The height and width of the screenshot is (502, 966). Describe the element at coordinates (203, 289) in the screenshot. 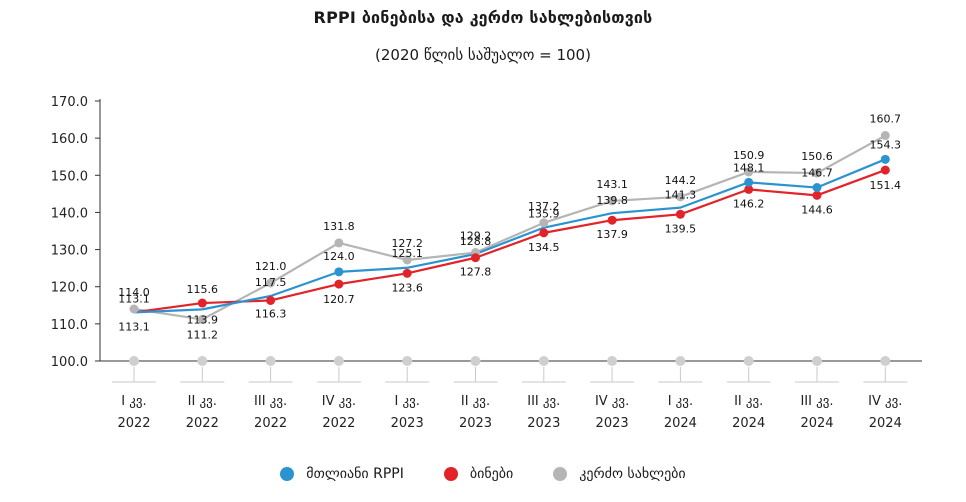

I see `data-label-1: 115.6` at that location.